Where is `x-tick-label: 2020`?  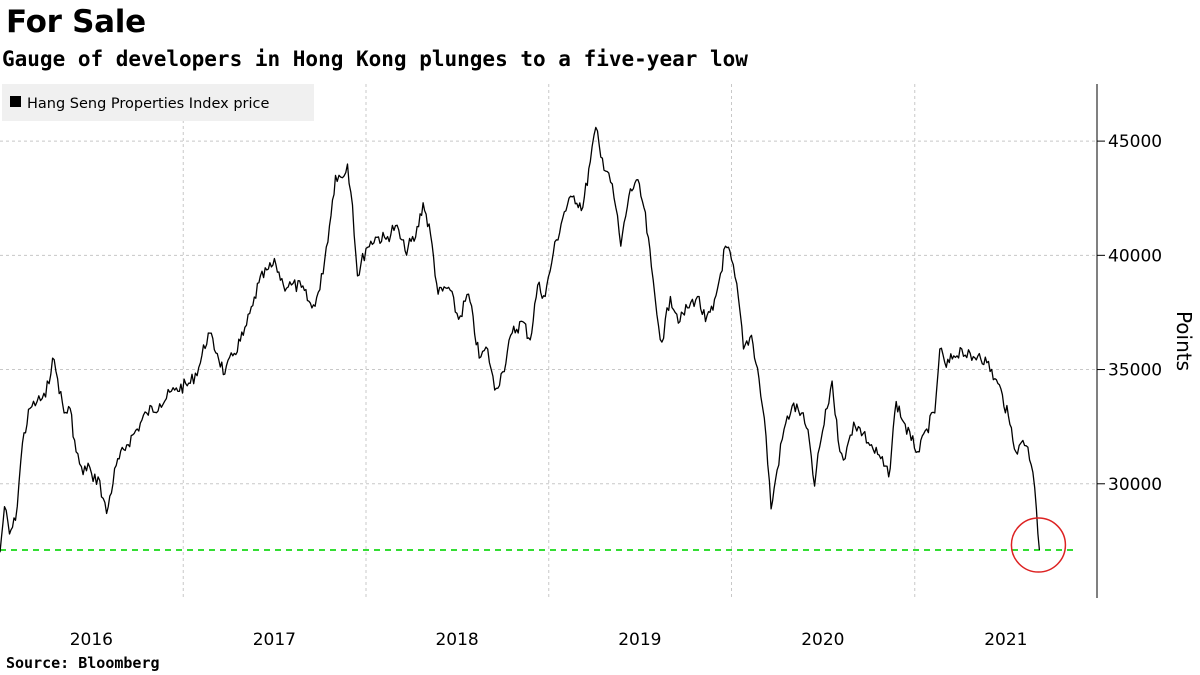 x-tick-label: 2020 is located at coordinates (822, 640).